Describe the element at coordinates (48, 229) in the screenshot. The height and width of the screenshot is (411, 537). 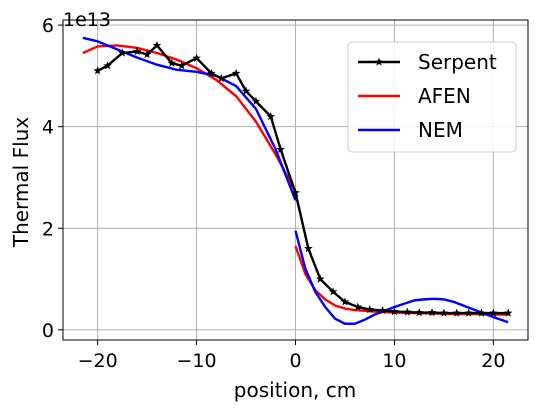
I see `y-tick-label: 2` at that location.